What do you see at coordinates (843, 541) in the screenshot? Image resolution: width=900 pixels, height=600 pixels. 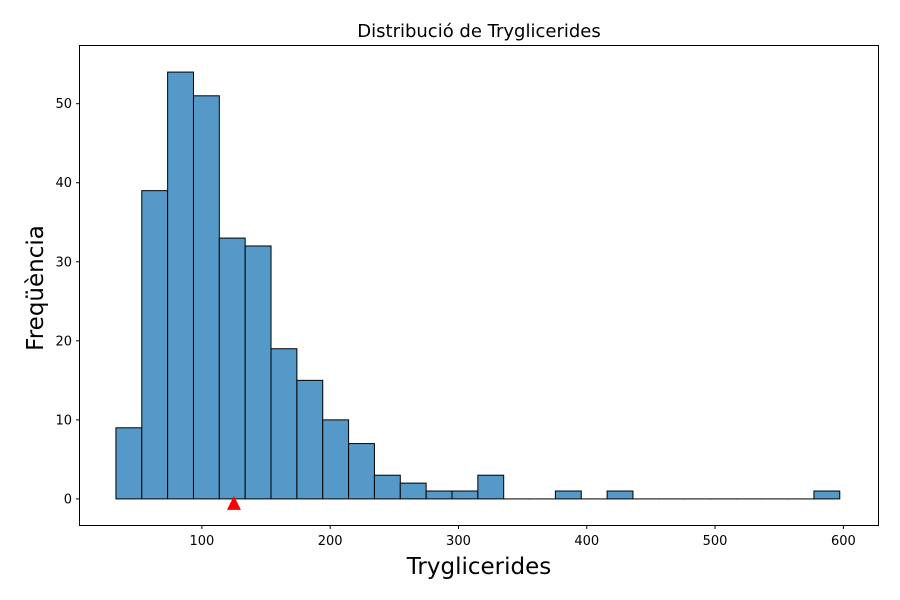 I see `x-tick-label: 600` at bounding box center [843, 541].